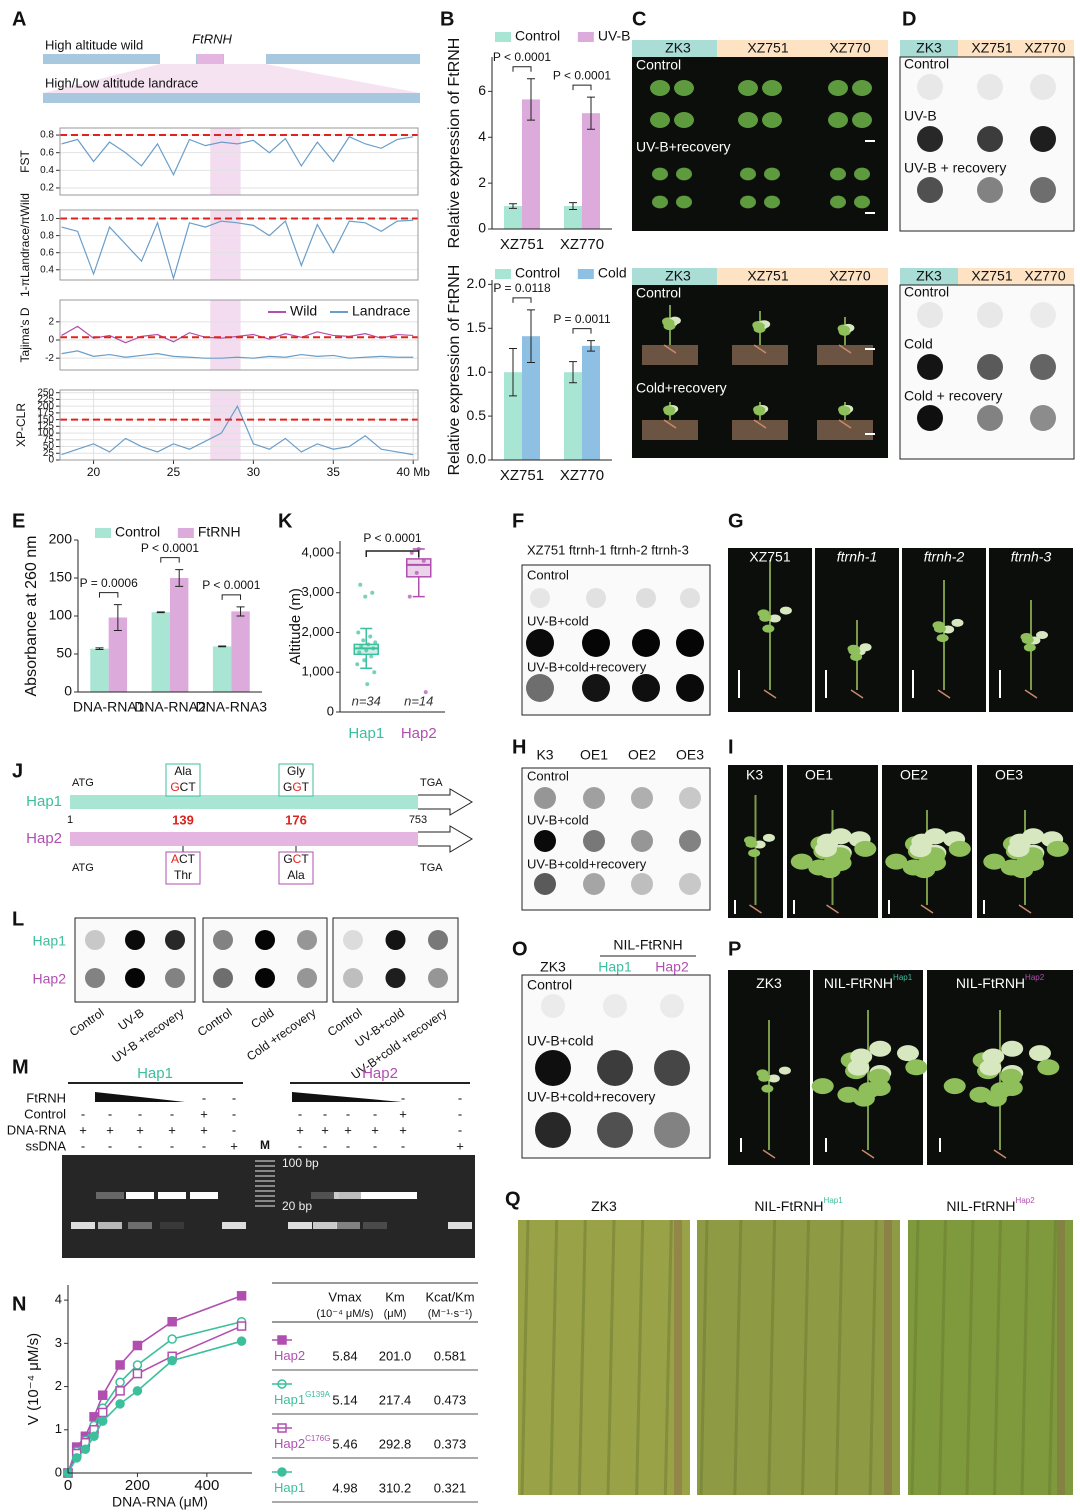 The image size is (1080, 1512). Describe the element at coordinates (419, 568) in the screenshot. I see `box` at that location.